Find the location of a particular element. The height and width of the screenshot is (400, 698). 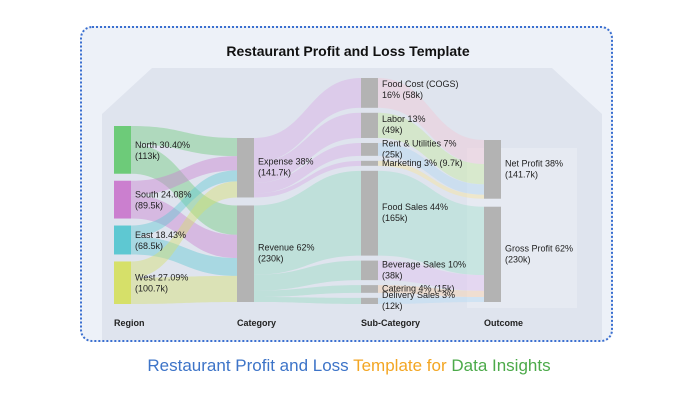

column-header-1: Category is located at coordinates (256, 323).